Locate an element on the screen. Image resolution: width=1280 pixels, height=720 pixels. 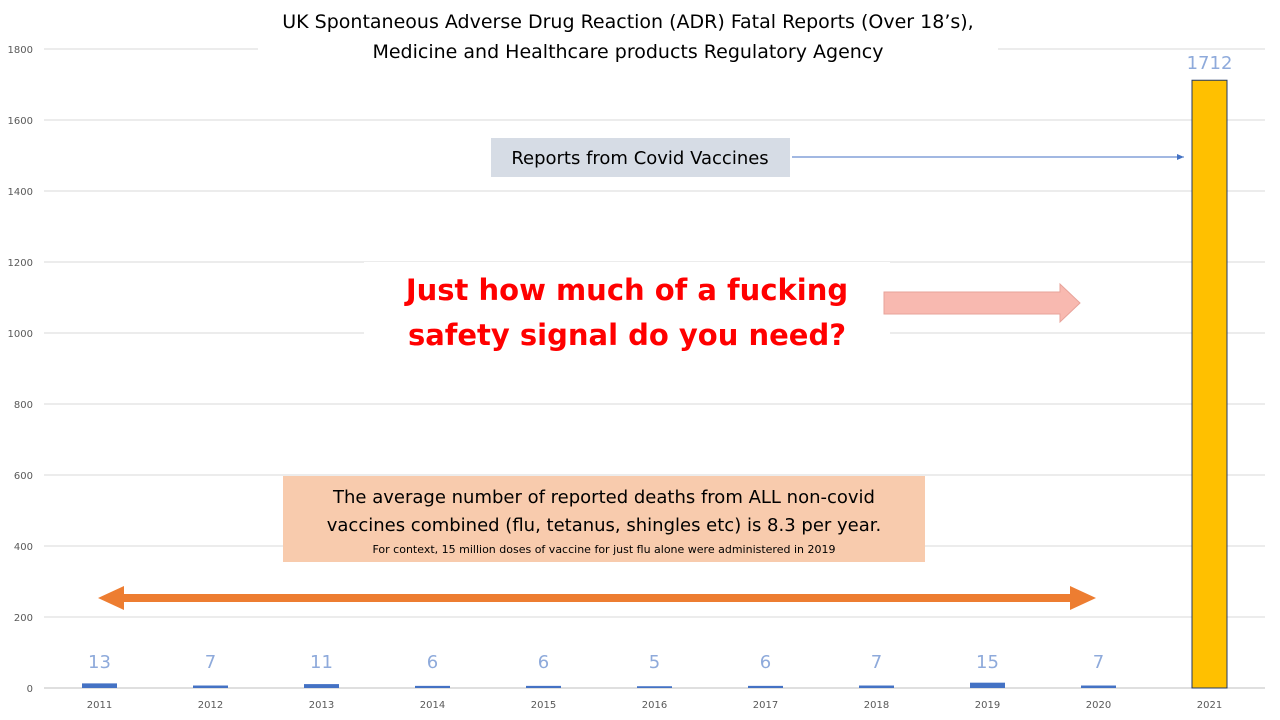
bar-2012 is located at coordinates (210, 686).